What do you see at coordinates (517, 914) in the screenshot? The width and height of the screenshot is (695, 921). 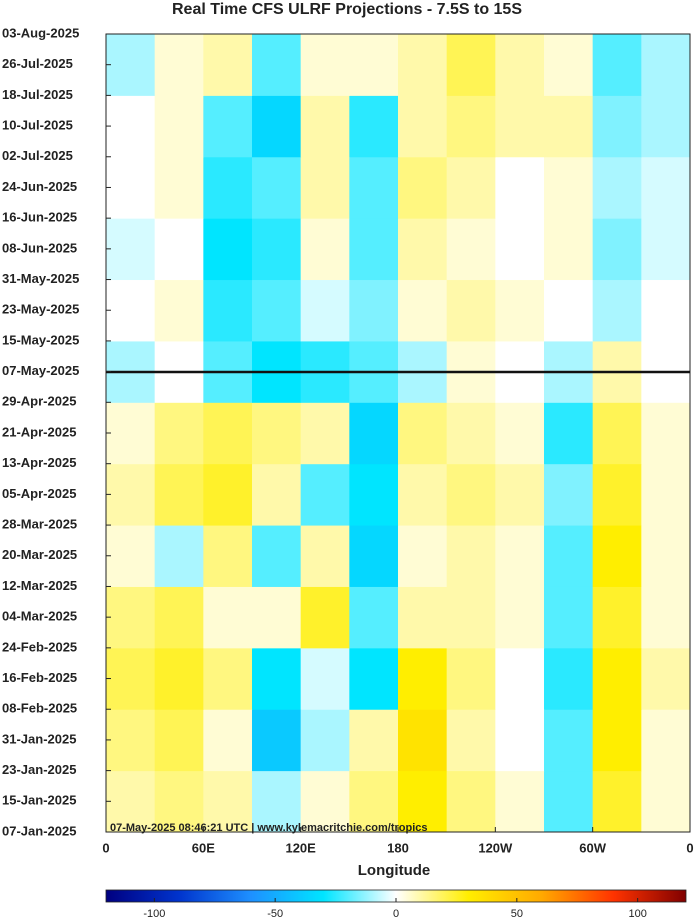 I see `colorbar-tick-label: 50` at bounding box center [517, 914].